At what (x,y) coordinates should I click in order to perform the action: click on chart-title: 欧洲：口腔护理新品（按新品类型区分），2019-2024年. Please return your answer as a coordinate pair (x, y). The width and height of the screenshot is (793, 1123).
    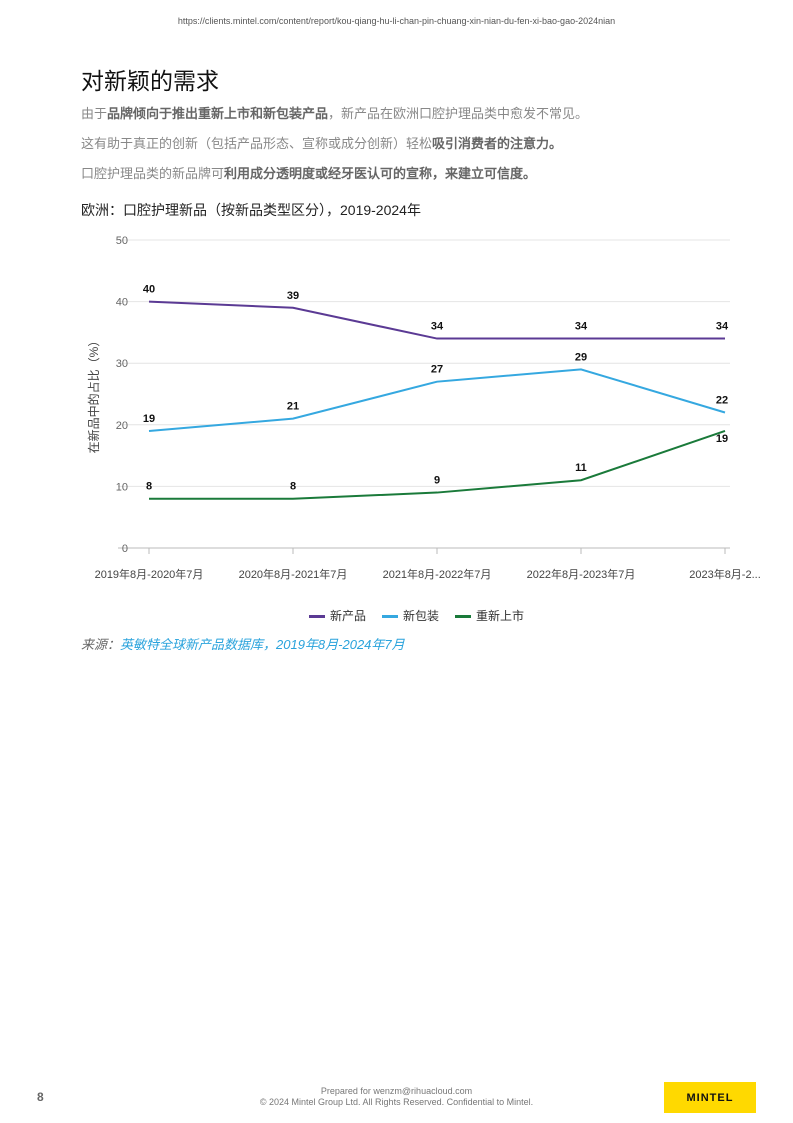
    Looking at the image, I should click on (251, 210).